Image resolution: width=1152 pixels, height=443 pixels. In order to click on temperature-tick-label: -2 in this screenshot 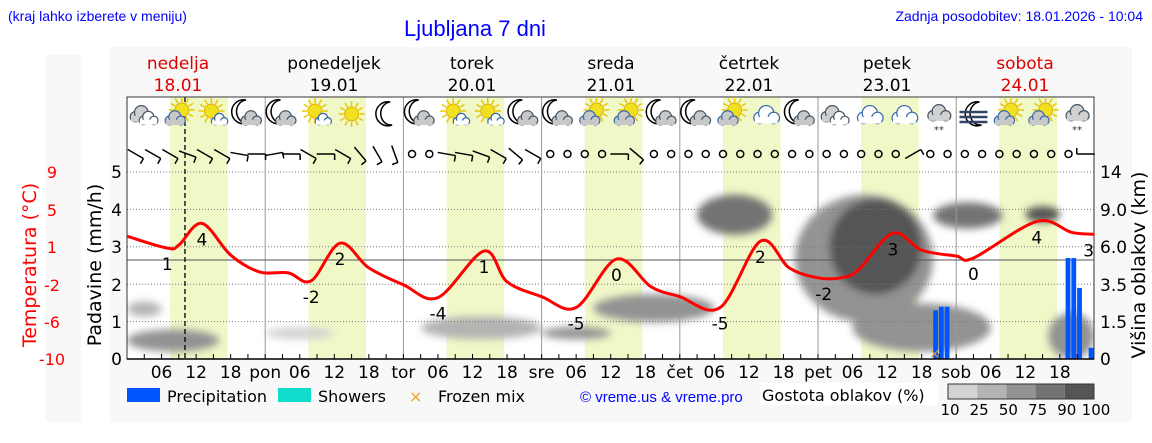, I will do `click(52, 285)`.